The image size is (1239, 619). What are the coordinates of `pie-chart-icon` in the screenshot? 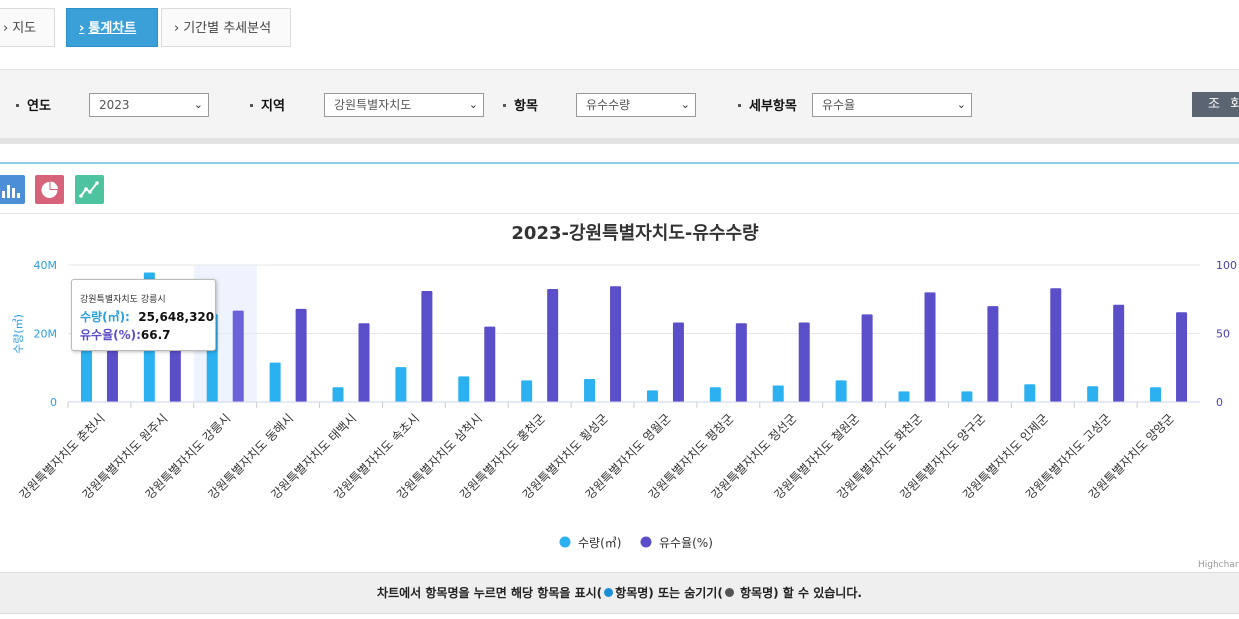 It's located at (49, 189).